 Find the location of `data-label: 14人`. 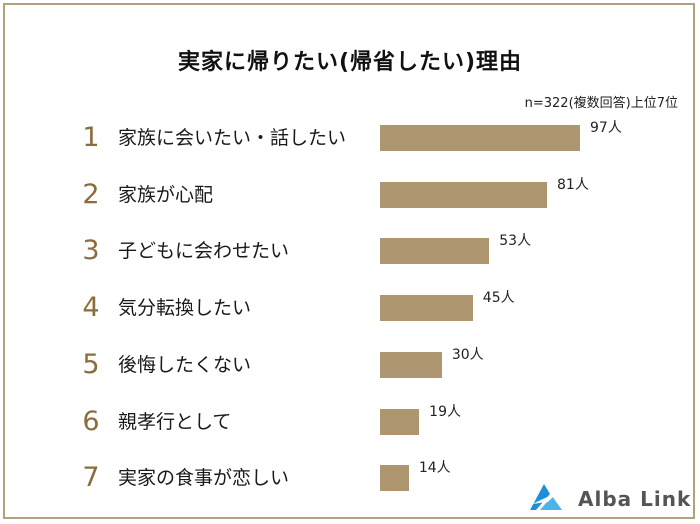

data-label: 14人 is located at coordinates (434, 468).